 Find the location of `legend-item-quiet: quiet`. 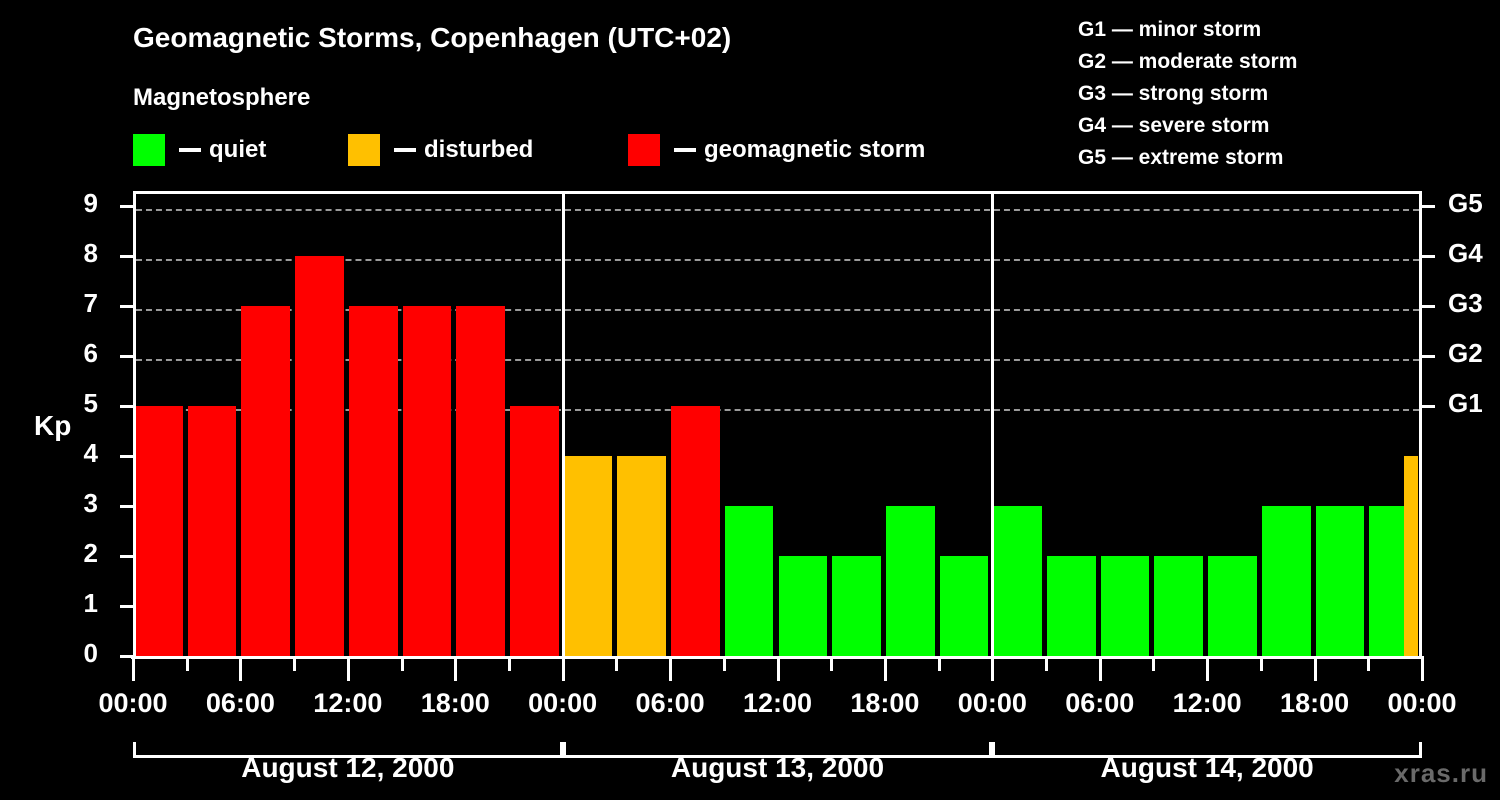

legend-item-quiet: quiet is located at coordinates (199, 150).